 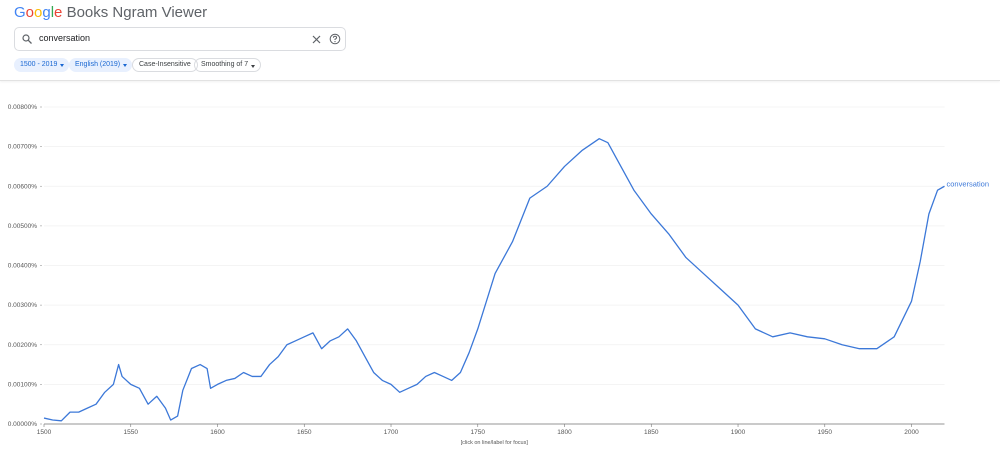 I want to click on case-chip: Case-Insensitive, so click(x=165, y=65).